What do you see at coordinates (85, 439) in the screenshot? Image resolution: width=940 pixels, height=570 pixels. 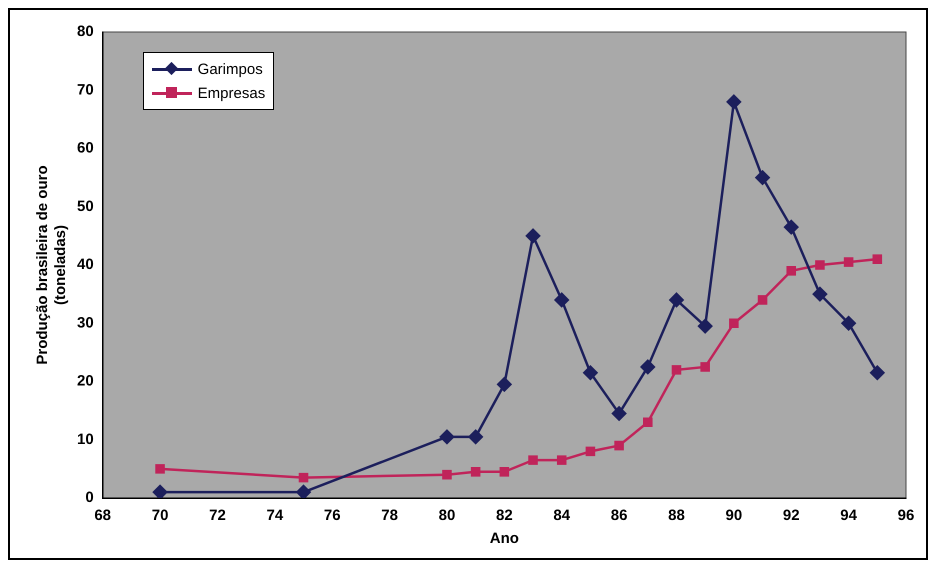 I see `y-tick-label: 10` at bounding box center [85, 439].